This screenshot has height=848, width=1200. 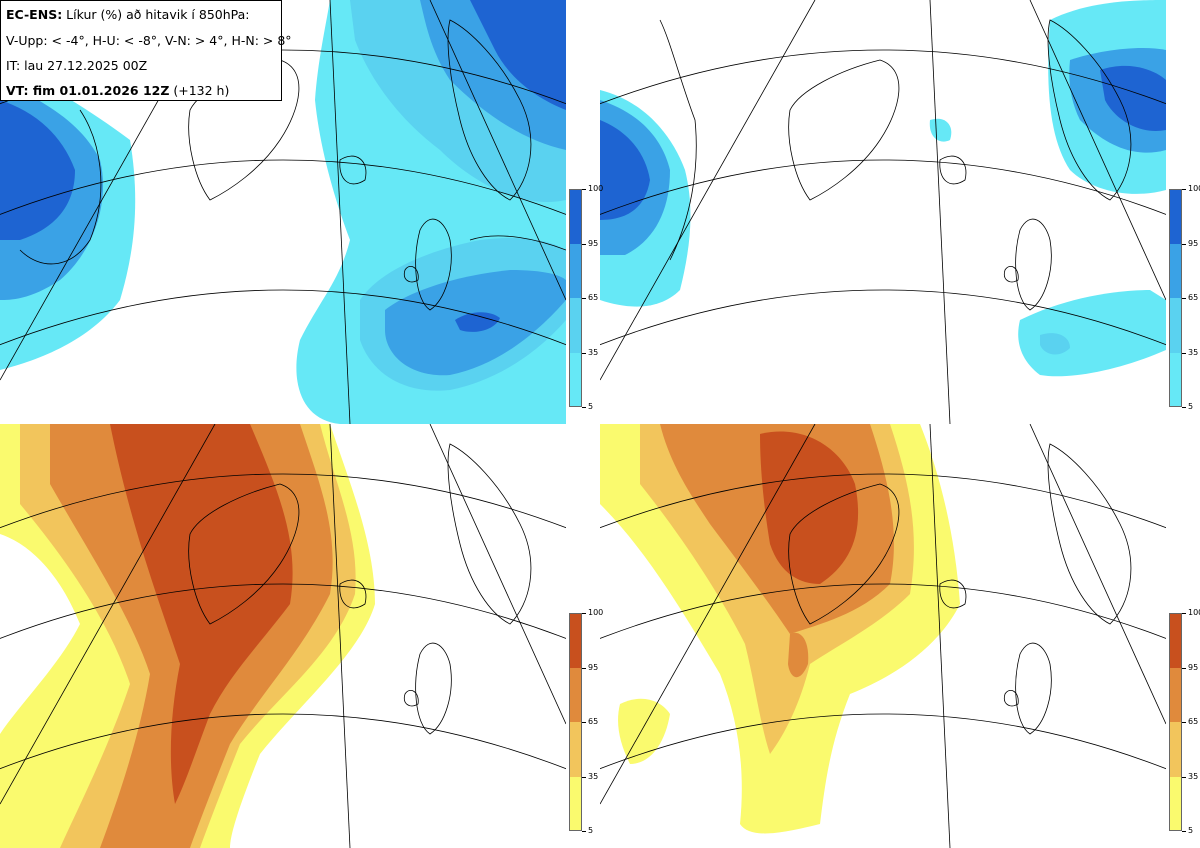 What do you see at coordinates (128, 14) in the screenshot?
I see `legend-title: EC-ENS: Líkur (%) að hitavik í 850hPa:` at bounding box center [128, 14].